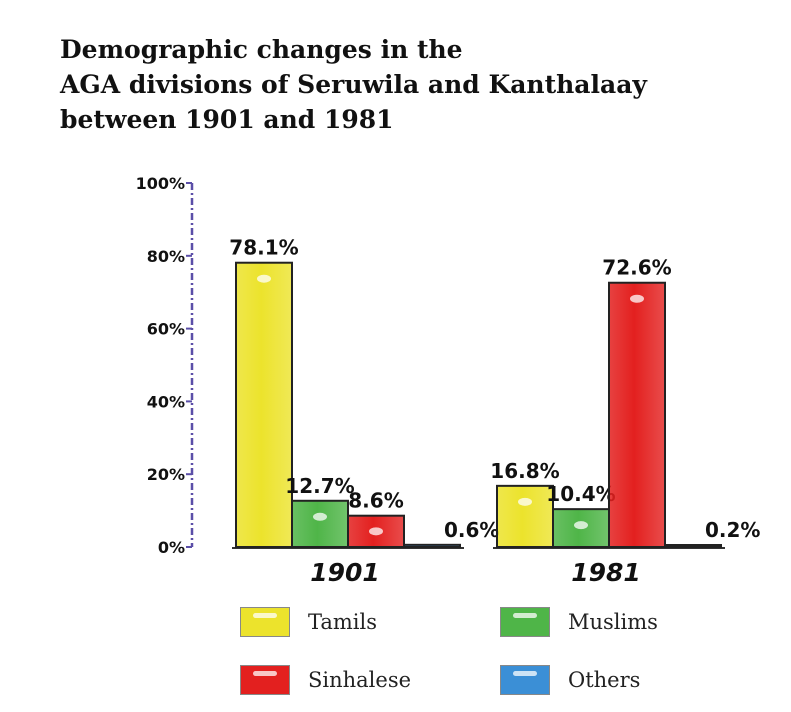  What do you see at coordinates (160, 183) in the screenshot?
I see `y-tick-label: 100%` at bounding box center [160, 183].